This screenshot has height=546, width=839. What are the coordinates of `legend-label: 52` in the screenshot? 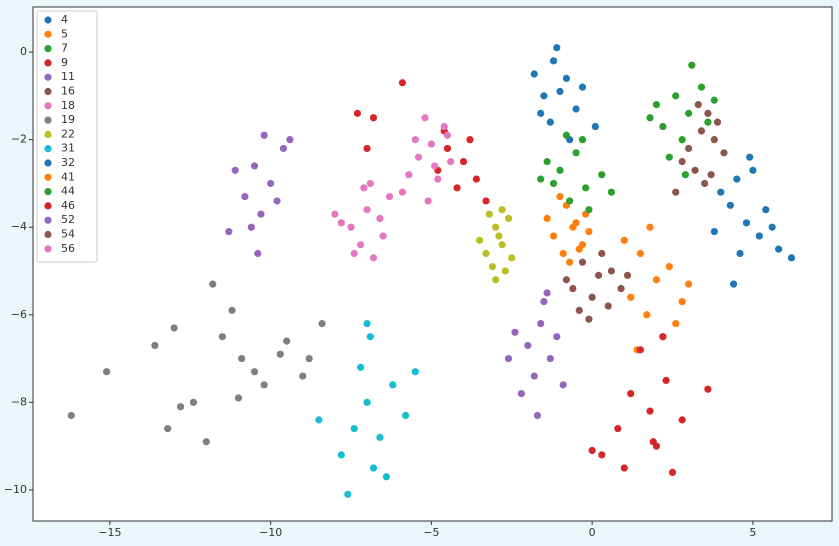 It's located at (68, 219).